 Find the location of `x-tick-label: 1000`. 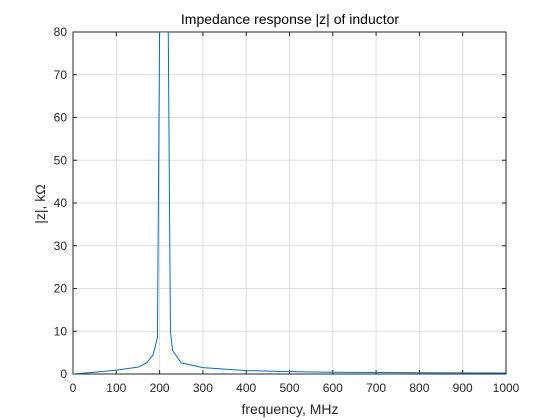

x-tick-label: 1000 is located at coordinates (506, 388).